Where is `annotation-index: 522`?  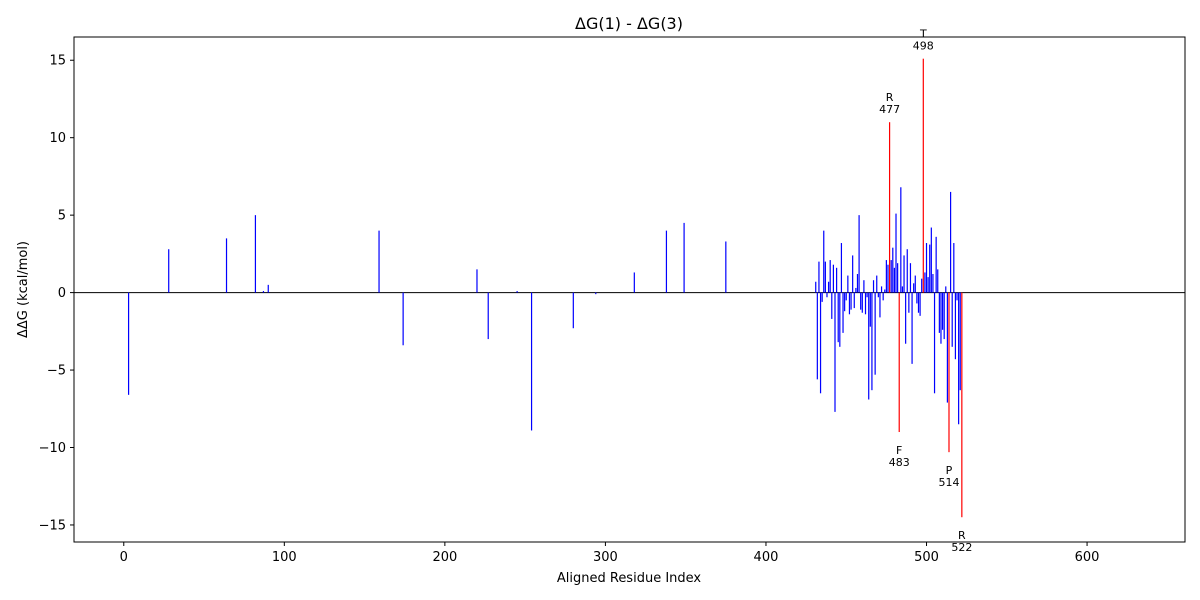 annotation-index: 522 is located at coordinates (961, 547).